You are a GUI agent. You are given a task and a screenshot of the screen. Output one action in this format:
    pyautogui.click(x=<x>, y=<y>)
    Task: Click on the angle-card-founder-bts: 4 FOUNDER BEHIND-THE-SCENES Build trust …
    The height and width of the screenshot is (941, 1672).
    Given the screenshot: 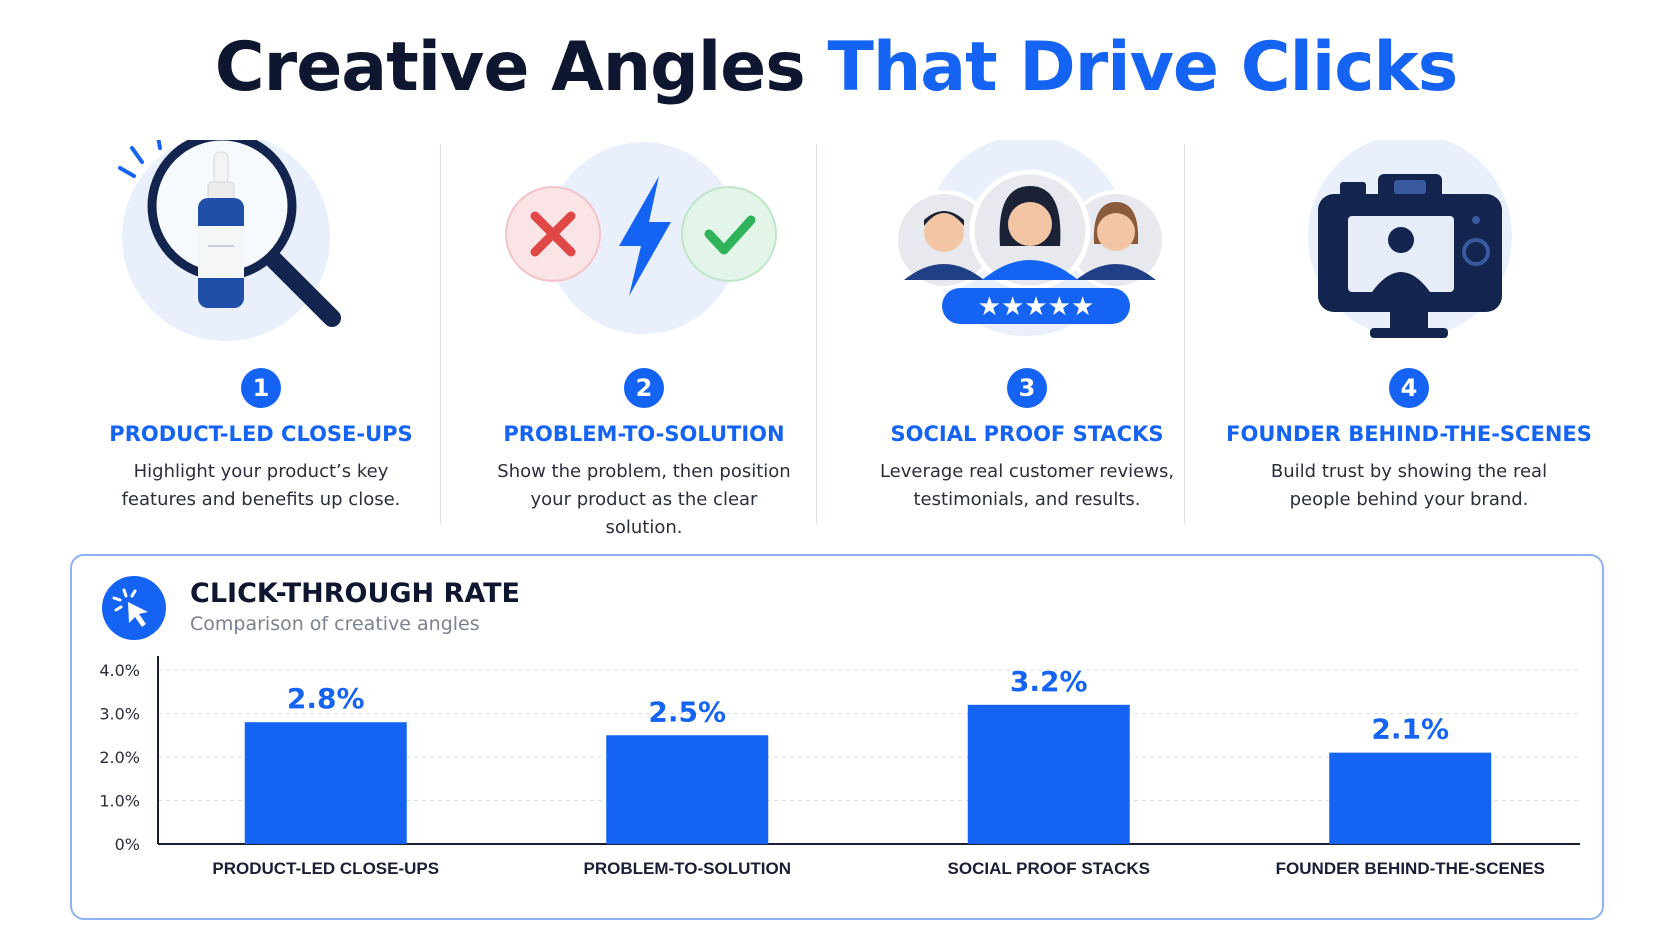 What is the action you would take?
    pyautogui.click(x=1409, y=335)
    